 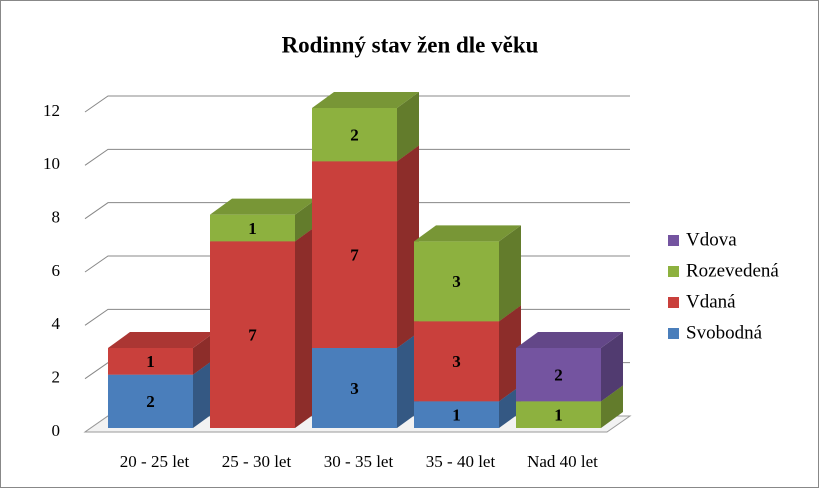 What do you see at coordinates (56, 377) in the screenshot?
I see `y-tick-label: 2` at bounding box center [56, 377].